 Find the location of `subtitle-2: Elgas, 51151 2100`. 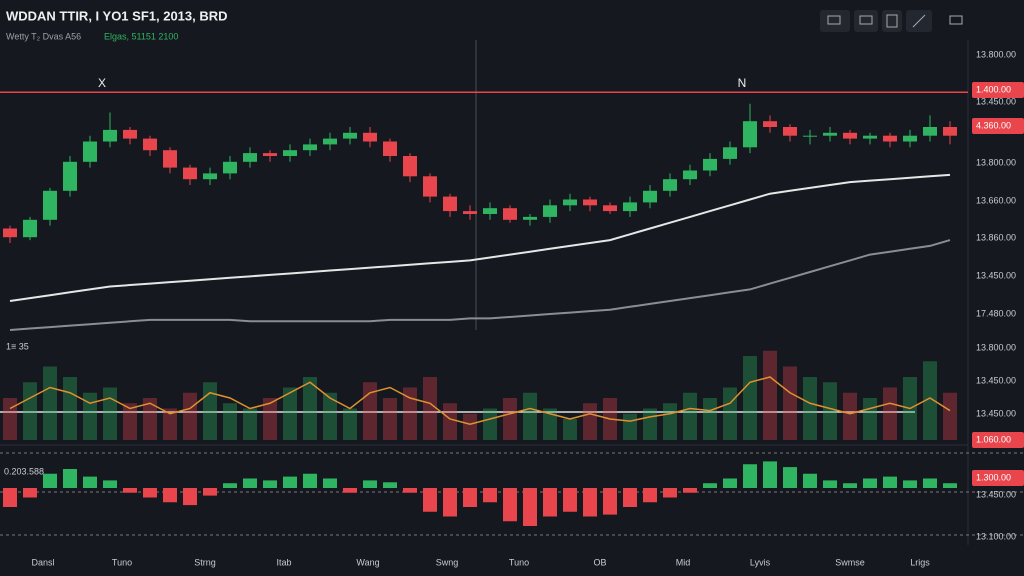

subtitle-2: Elgas, 51151 2100 is located at coordinates (141, 36).